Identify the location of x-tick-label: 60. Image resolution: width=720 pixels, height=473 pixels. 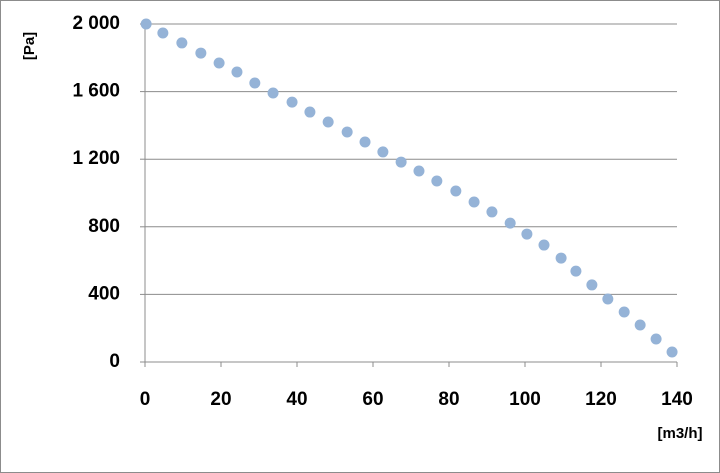
(372, 399).